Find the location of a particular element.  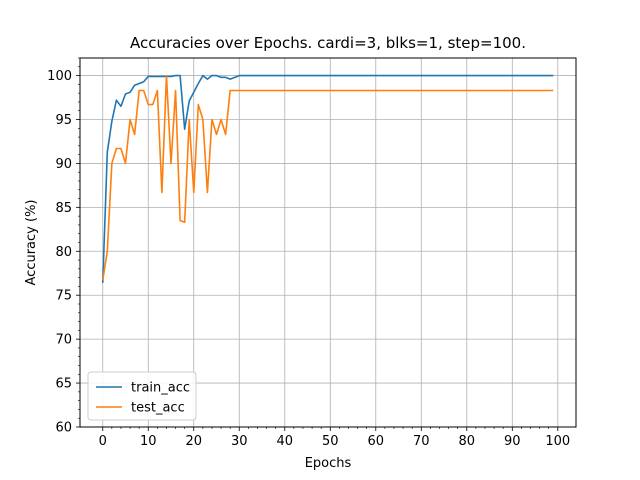

y-tick-label: 95 is located at coordinates (63, 120).